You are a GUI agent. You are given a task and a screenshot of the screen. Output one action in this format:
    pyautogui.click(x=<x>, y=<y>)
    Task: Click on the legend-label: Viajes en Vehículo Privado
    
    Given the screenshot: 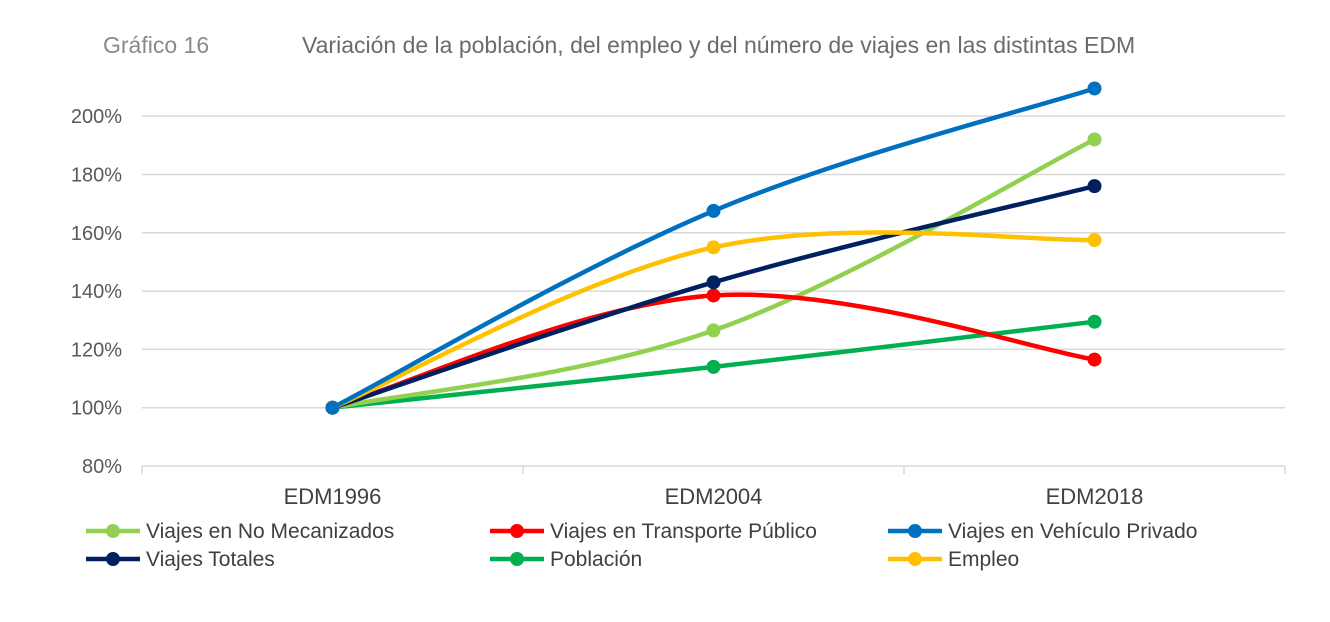 What is the action you would take?
    pyautogui.click(x=1072, y=531)
    